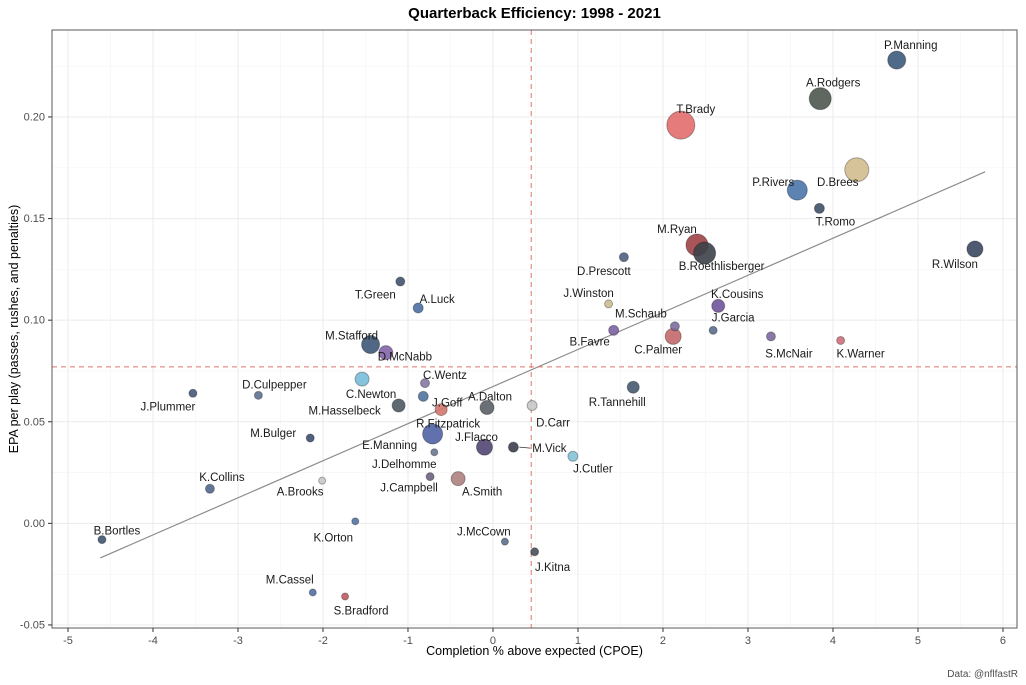 This screenshot has height=685, width=1026. Describe the element at coordinates (833, 641) in the screenshot. I see `x-tick-label: 4` at that location.